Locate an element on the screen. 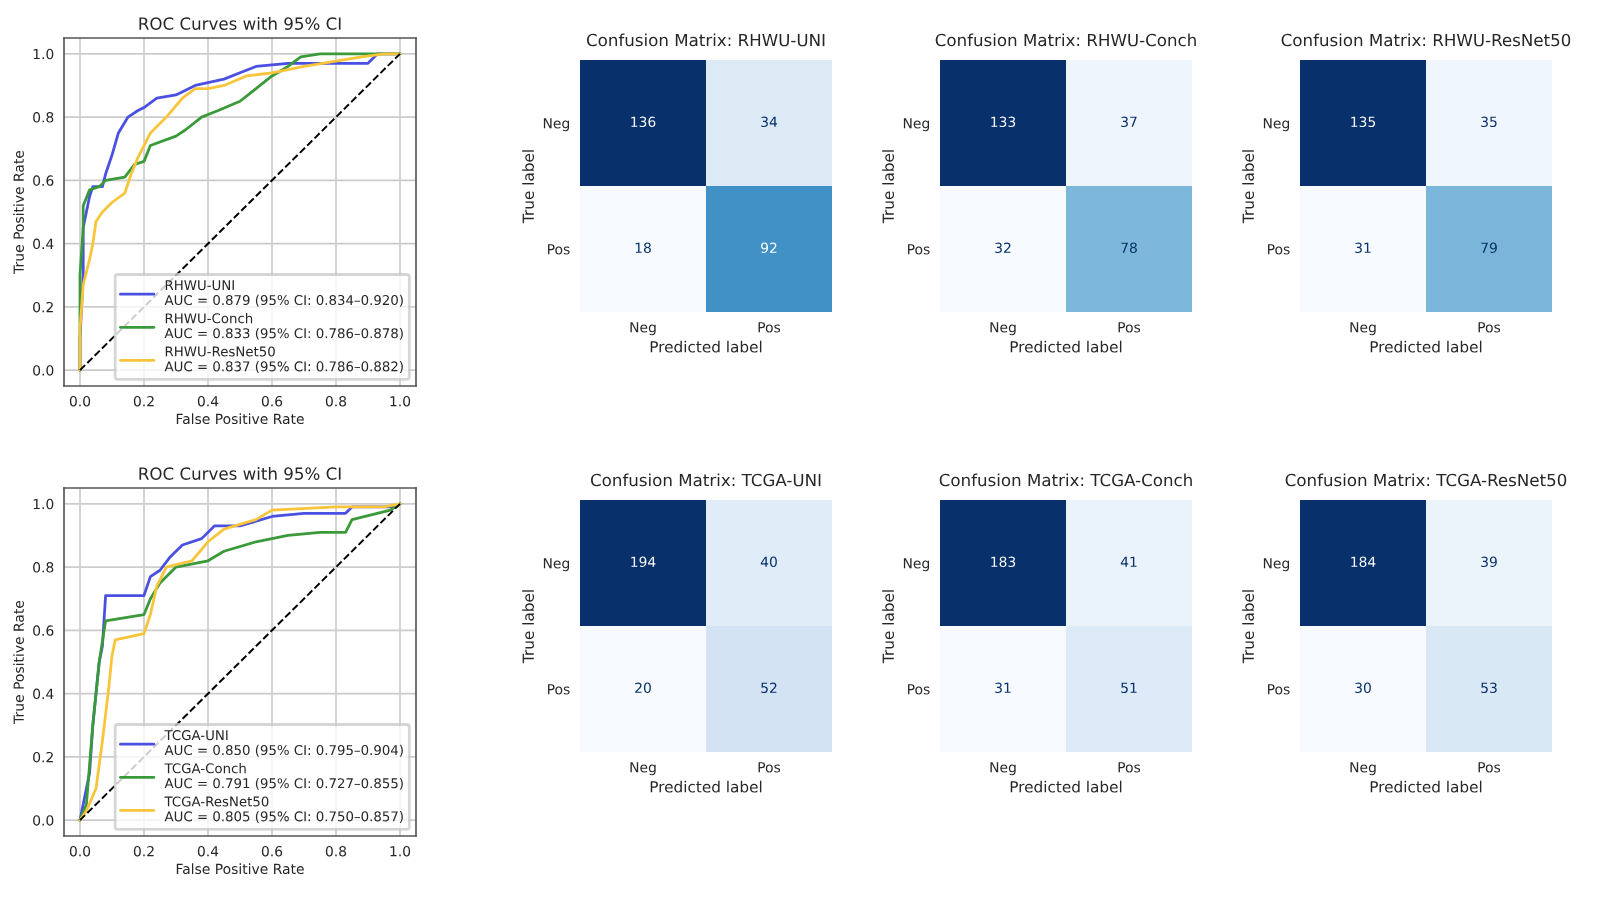  chart-title: Confusion Matrix: TCGA-ResNet50 is located at coordinates (1426, 480).